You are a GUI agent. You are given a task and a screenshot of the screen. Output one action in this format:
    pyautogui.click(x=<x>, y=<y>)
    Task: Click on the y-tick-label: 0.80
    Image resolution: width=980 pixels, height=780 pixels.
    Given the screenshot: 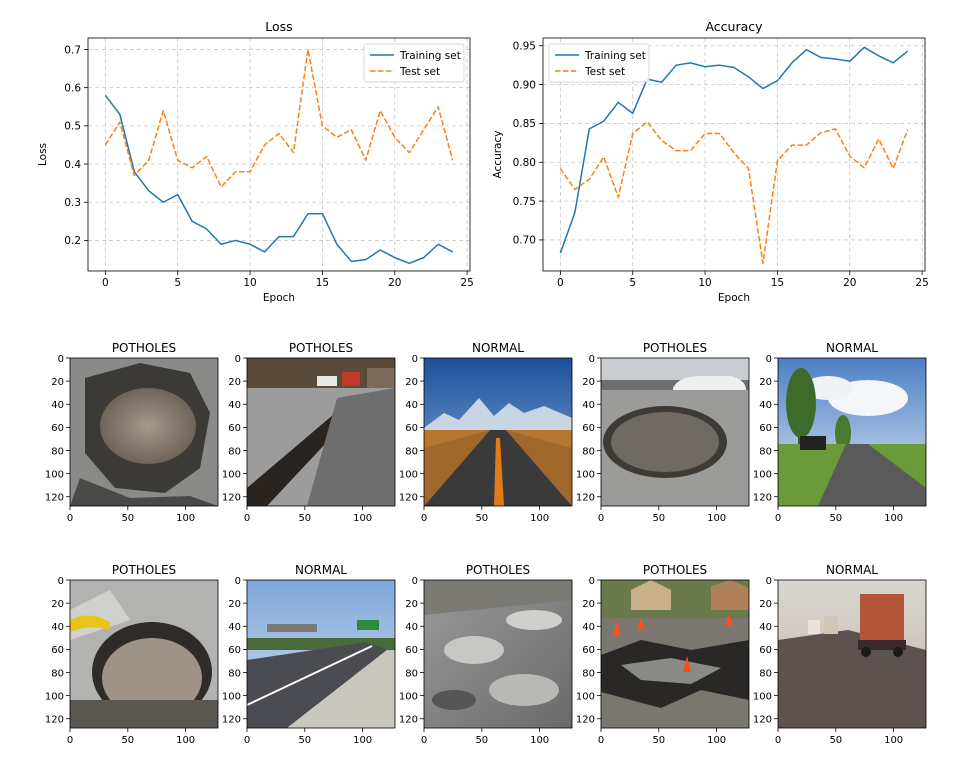 What is the action you would take?
    pyautogui.click(x=524, y=163)
    